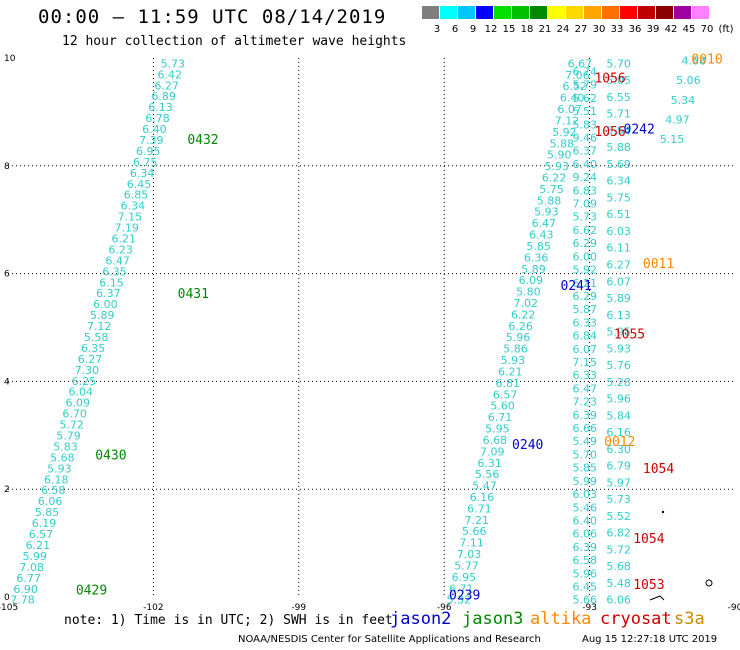 The height and width of the screenshot is (650, 740). Describe the element at coordinates (671, 29) in the screenshot. I see `legend-tick-label: 42` at that location.